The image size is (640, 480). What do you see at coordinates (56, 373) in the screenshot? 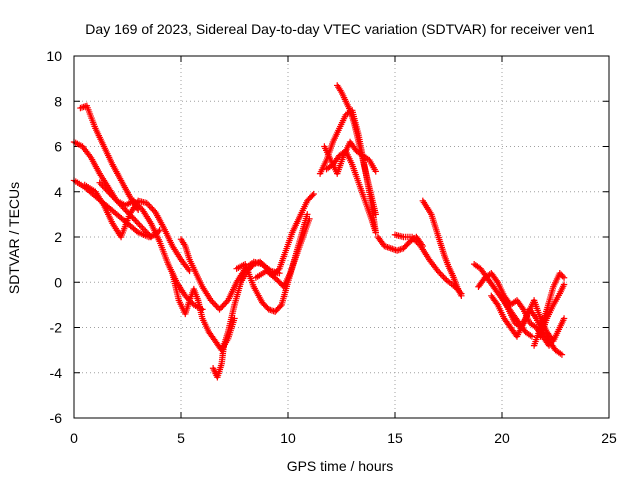
I see `y-tick-label: -4` at bounding box center [56, 373].